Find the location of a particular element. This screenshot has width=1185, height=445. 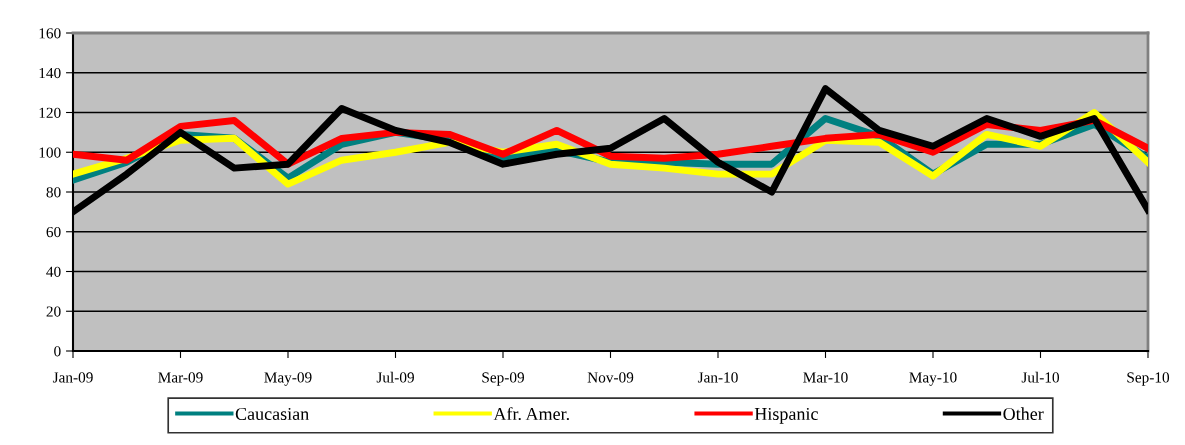

x-tick-label: Sep-10 is located at coordinates (1148, 379).